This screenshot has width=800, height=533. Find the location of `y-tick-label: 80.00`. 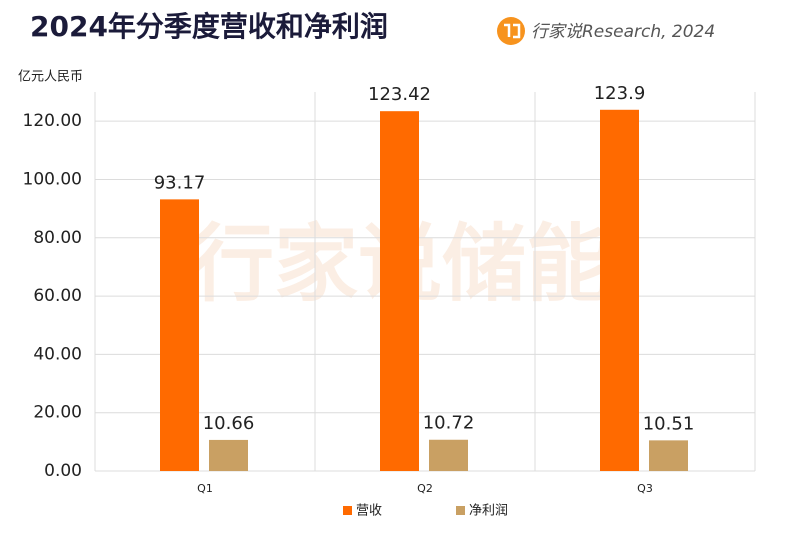

y-tick-label: 80.00 is located at coordinates (57, 238).